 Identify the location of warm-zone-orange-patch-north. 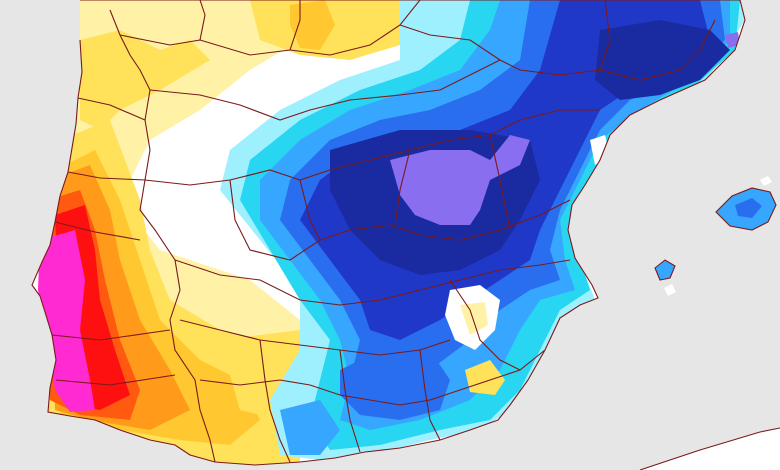
(312, 25).